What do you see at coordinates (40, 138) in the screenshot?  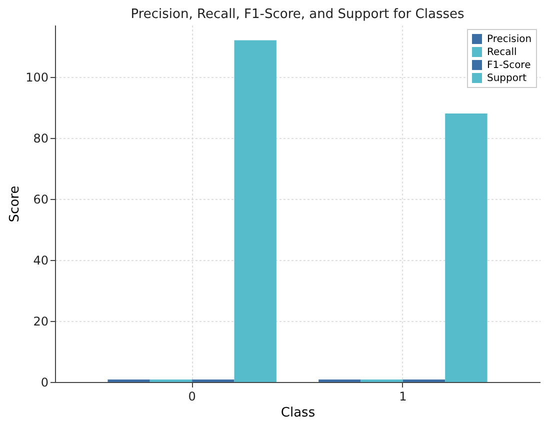 I see `y-tick-label: 80` at bounding box center [40, 138].